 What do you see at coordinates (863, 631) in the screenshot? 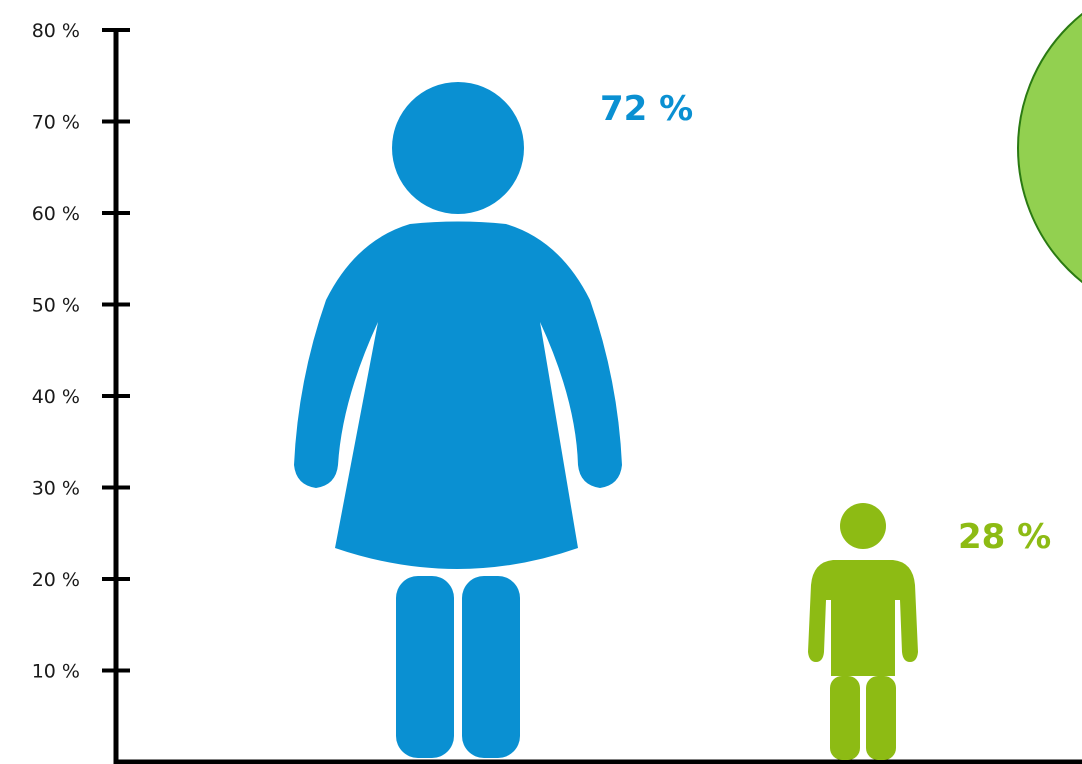
I see `child-figure-icon` at bounding box center [863, 631].